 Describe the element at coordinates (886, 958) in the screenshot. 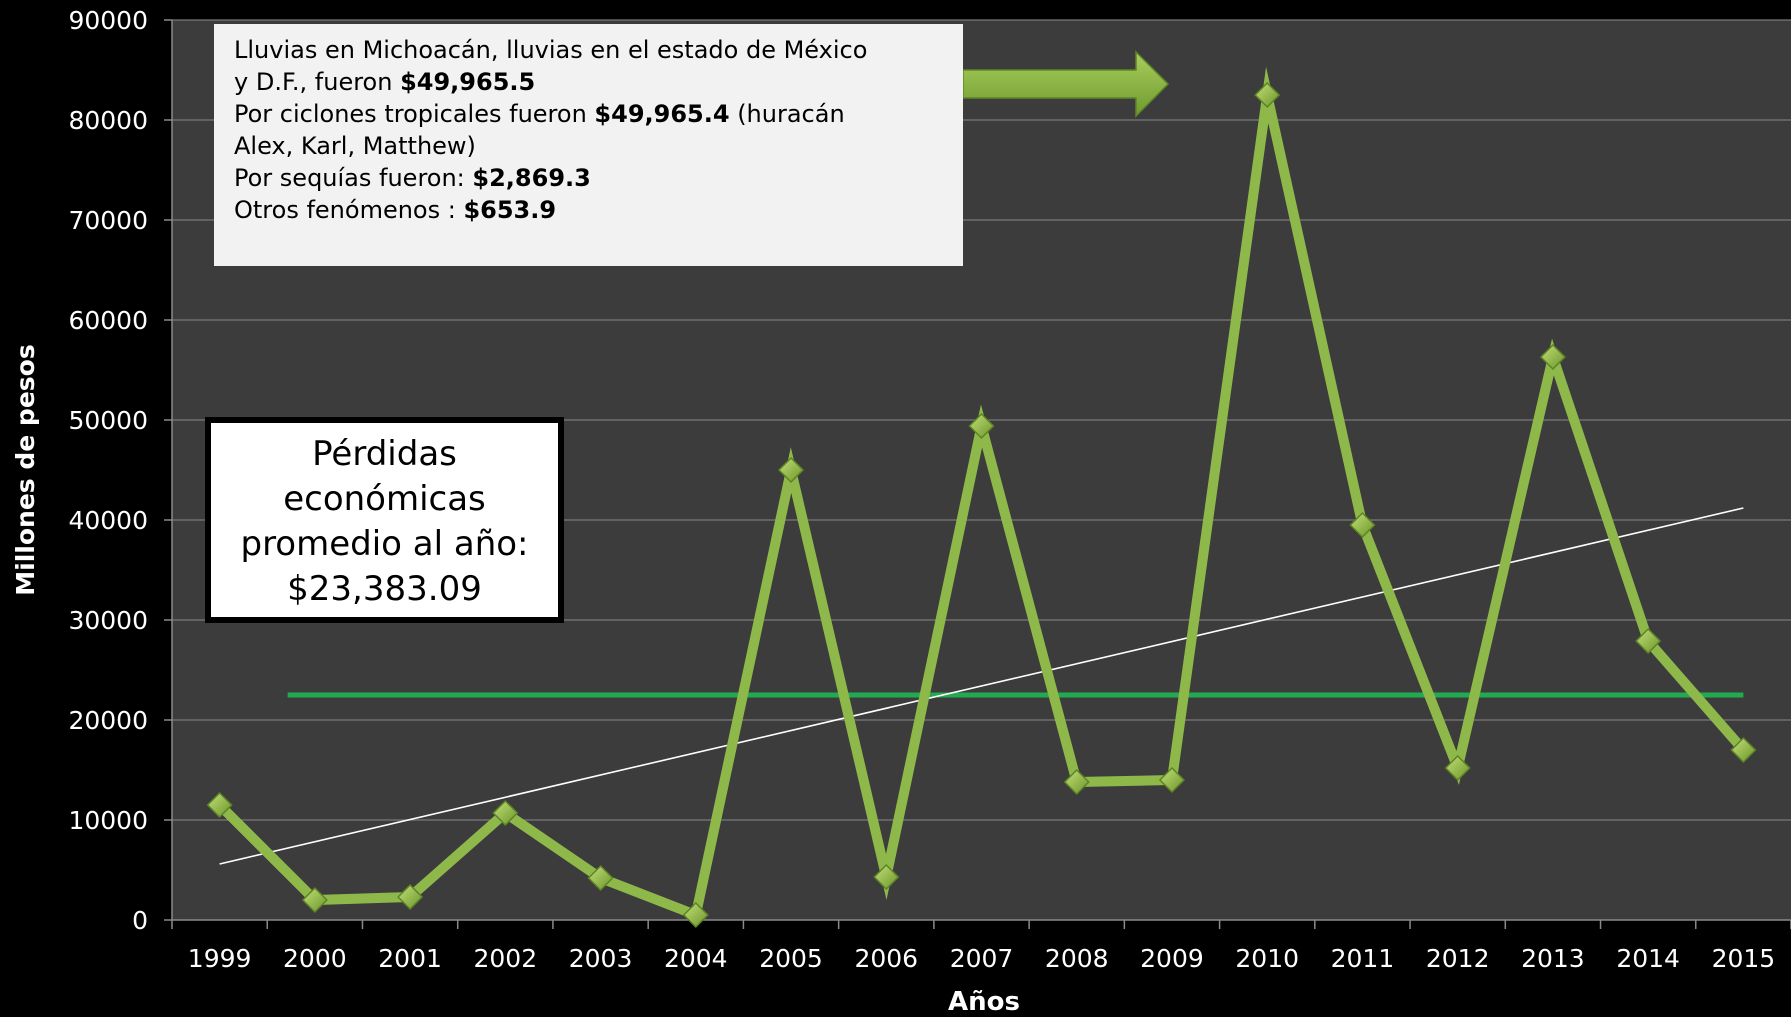

I see `x-tick-label: 2006` at that location.